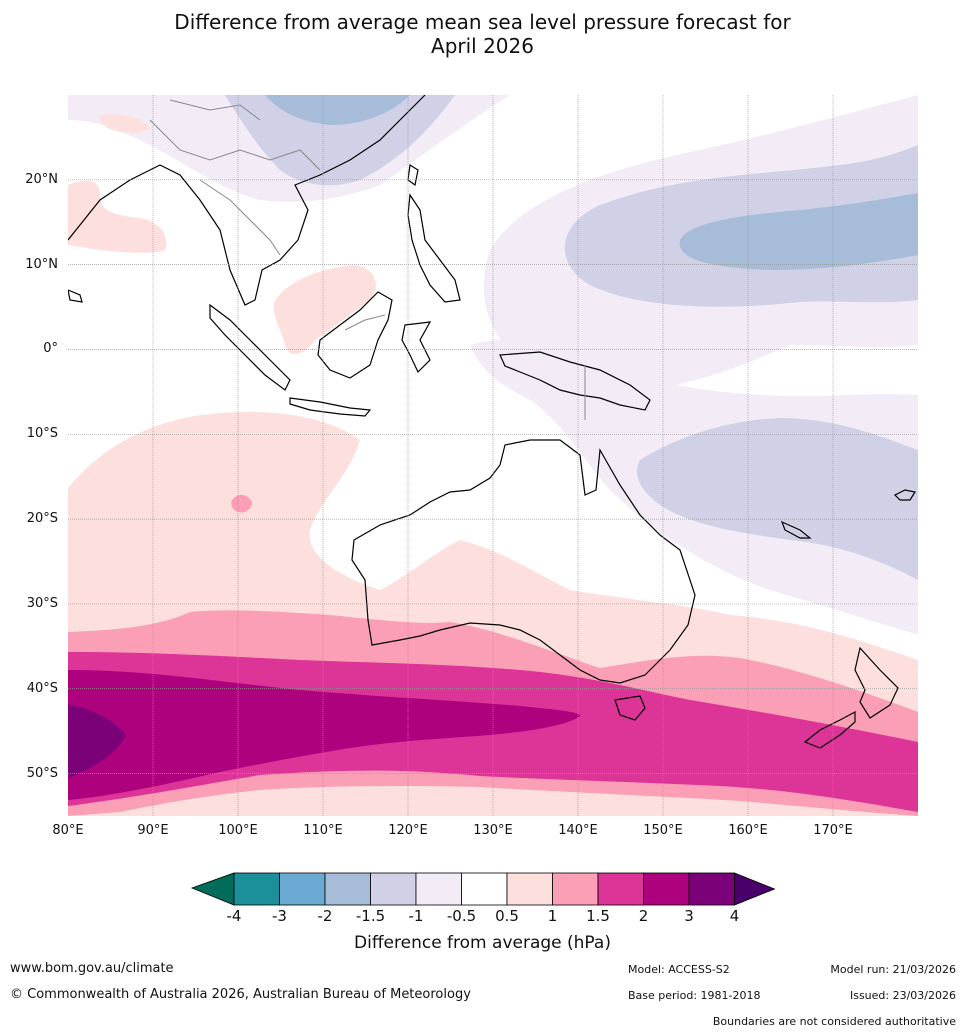 Image resolution: width=965 pixels, height=1035 pixels. What do you see at coordinates (241, 503) in the screenshot?
I see `anomaly-region-pos-1-small` at bounding box center [241, 503].